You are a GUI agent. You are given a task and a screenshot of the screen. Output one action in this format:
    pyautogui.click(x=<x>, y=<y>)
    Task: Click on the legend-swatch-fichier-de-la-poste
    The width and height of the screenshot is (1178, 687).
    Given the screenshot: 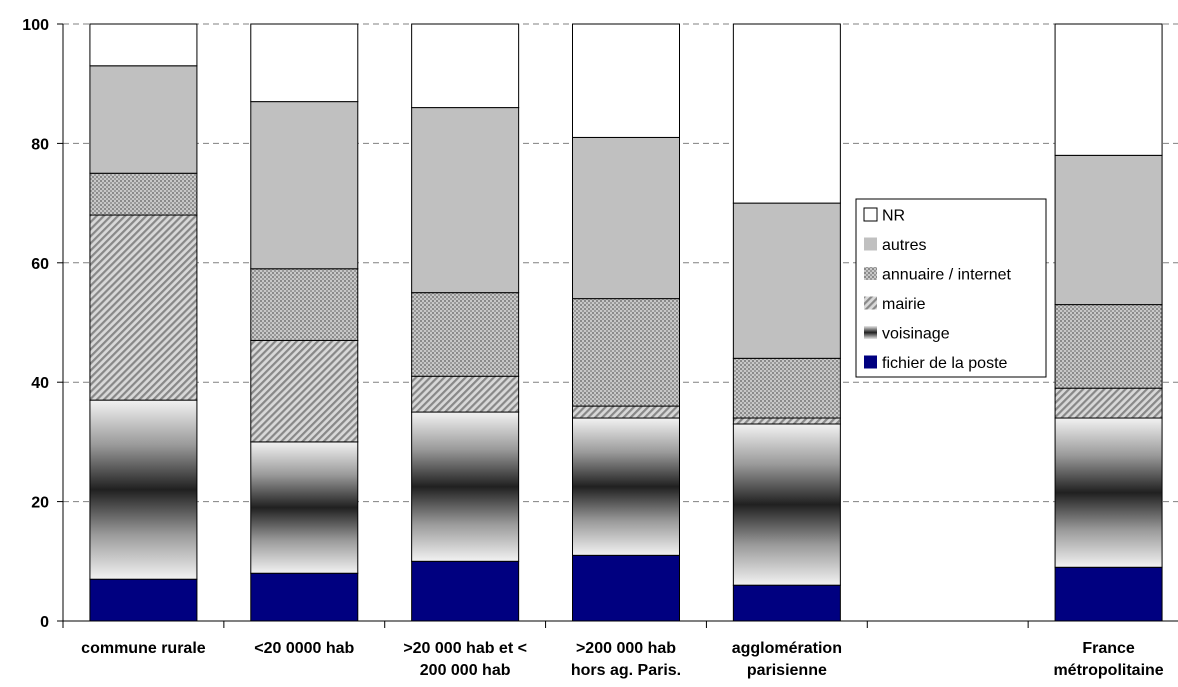 What is the action you would take?
    pyautogui.click(x=870, y=362)
    